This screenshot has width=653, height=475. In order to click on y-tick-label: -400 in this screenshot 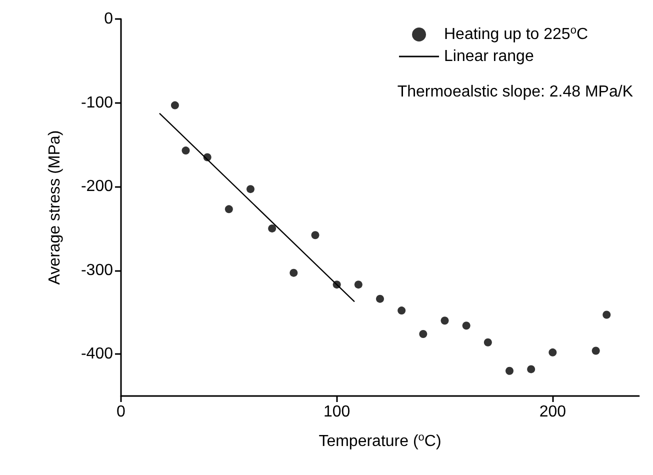, I will do `click(97, 354)`.